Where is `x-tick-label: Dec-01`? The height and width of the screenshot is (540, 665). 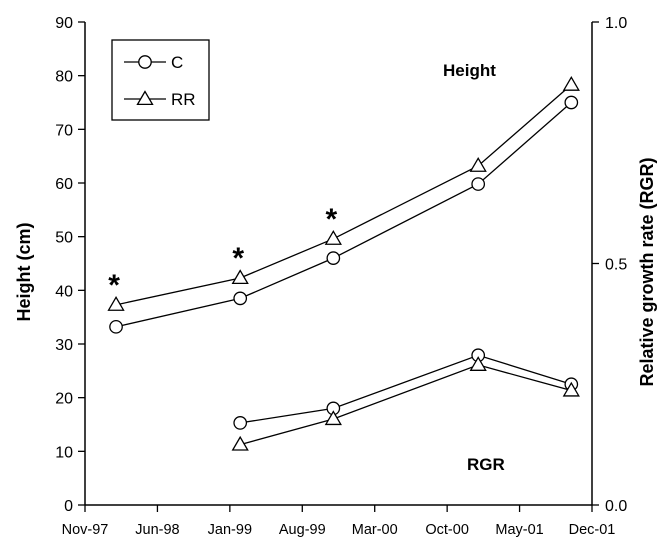 x-tick-label: Dec-01 is located at coordinates (592, 530).